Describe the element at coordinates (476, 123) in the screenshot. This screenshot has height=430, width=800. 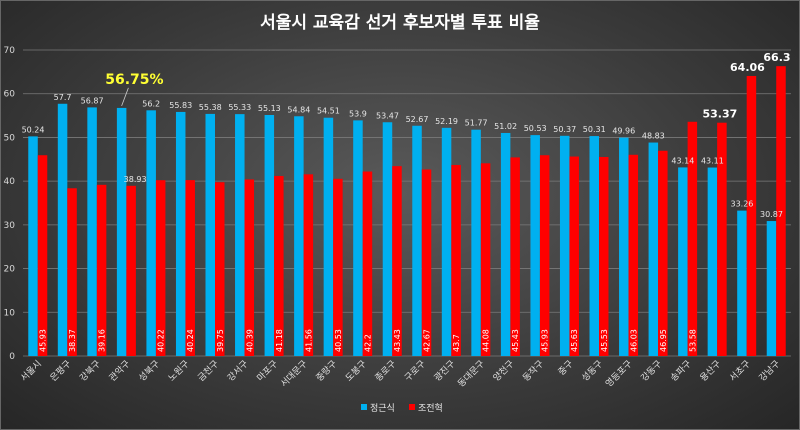
I see `data-label-series-1: 51.77` at that location.